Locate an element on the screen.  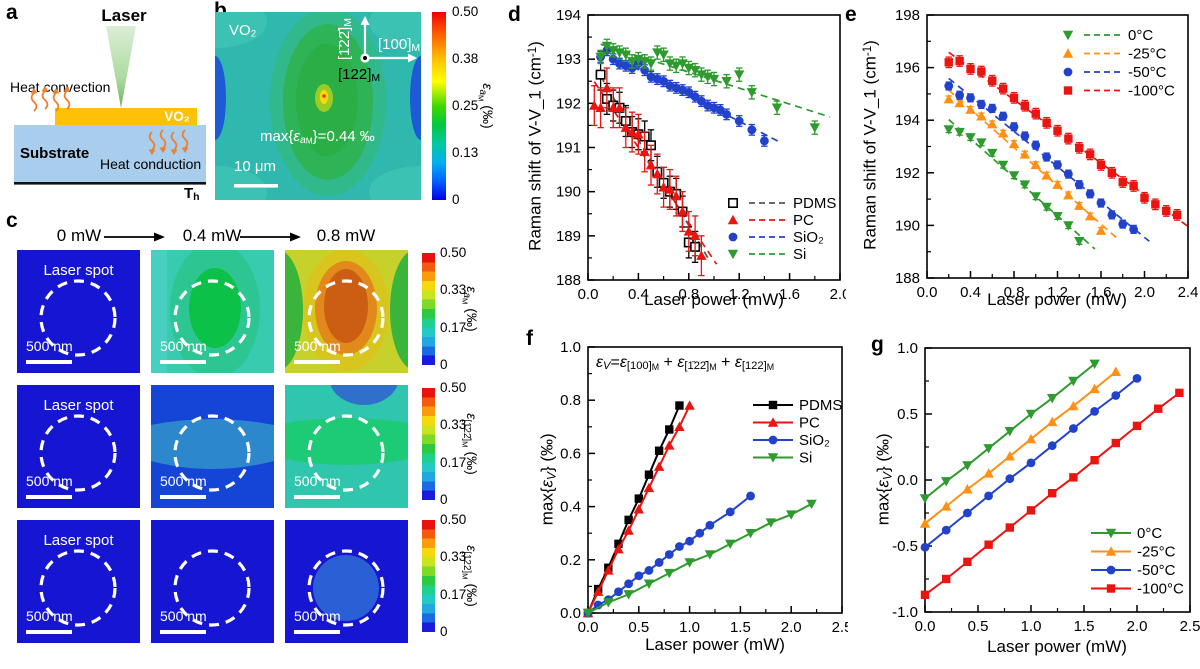
substrate-label: Substrate is located at coordinates (54, 153).